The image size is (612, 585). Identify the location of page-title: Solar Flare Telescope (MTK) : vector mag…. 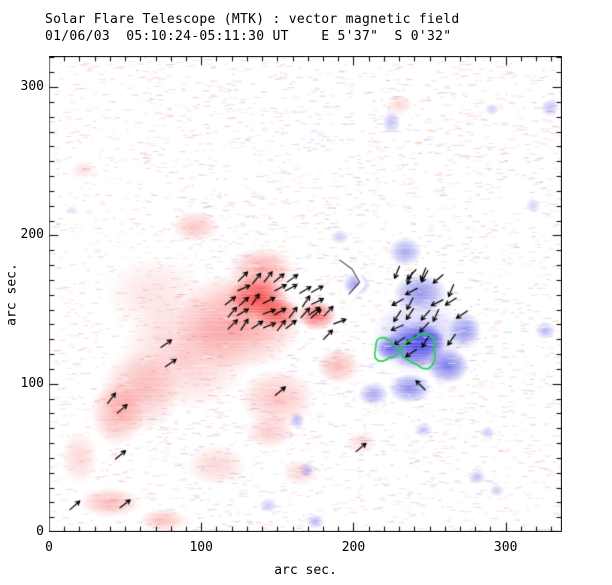
(252, 19).